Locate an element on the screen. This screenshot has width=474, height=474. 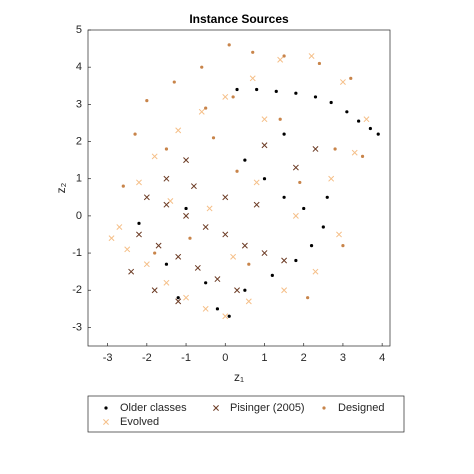
x-tick-label: 4 is located at coordinates (382, 358).